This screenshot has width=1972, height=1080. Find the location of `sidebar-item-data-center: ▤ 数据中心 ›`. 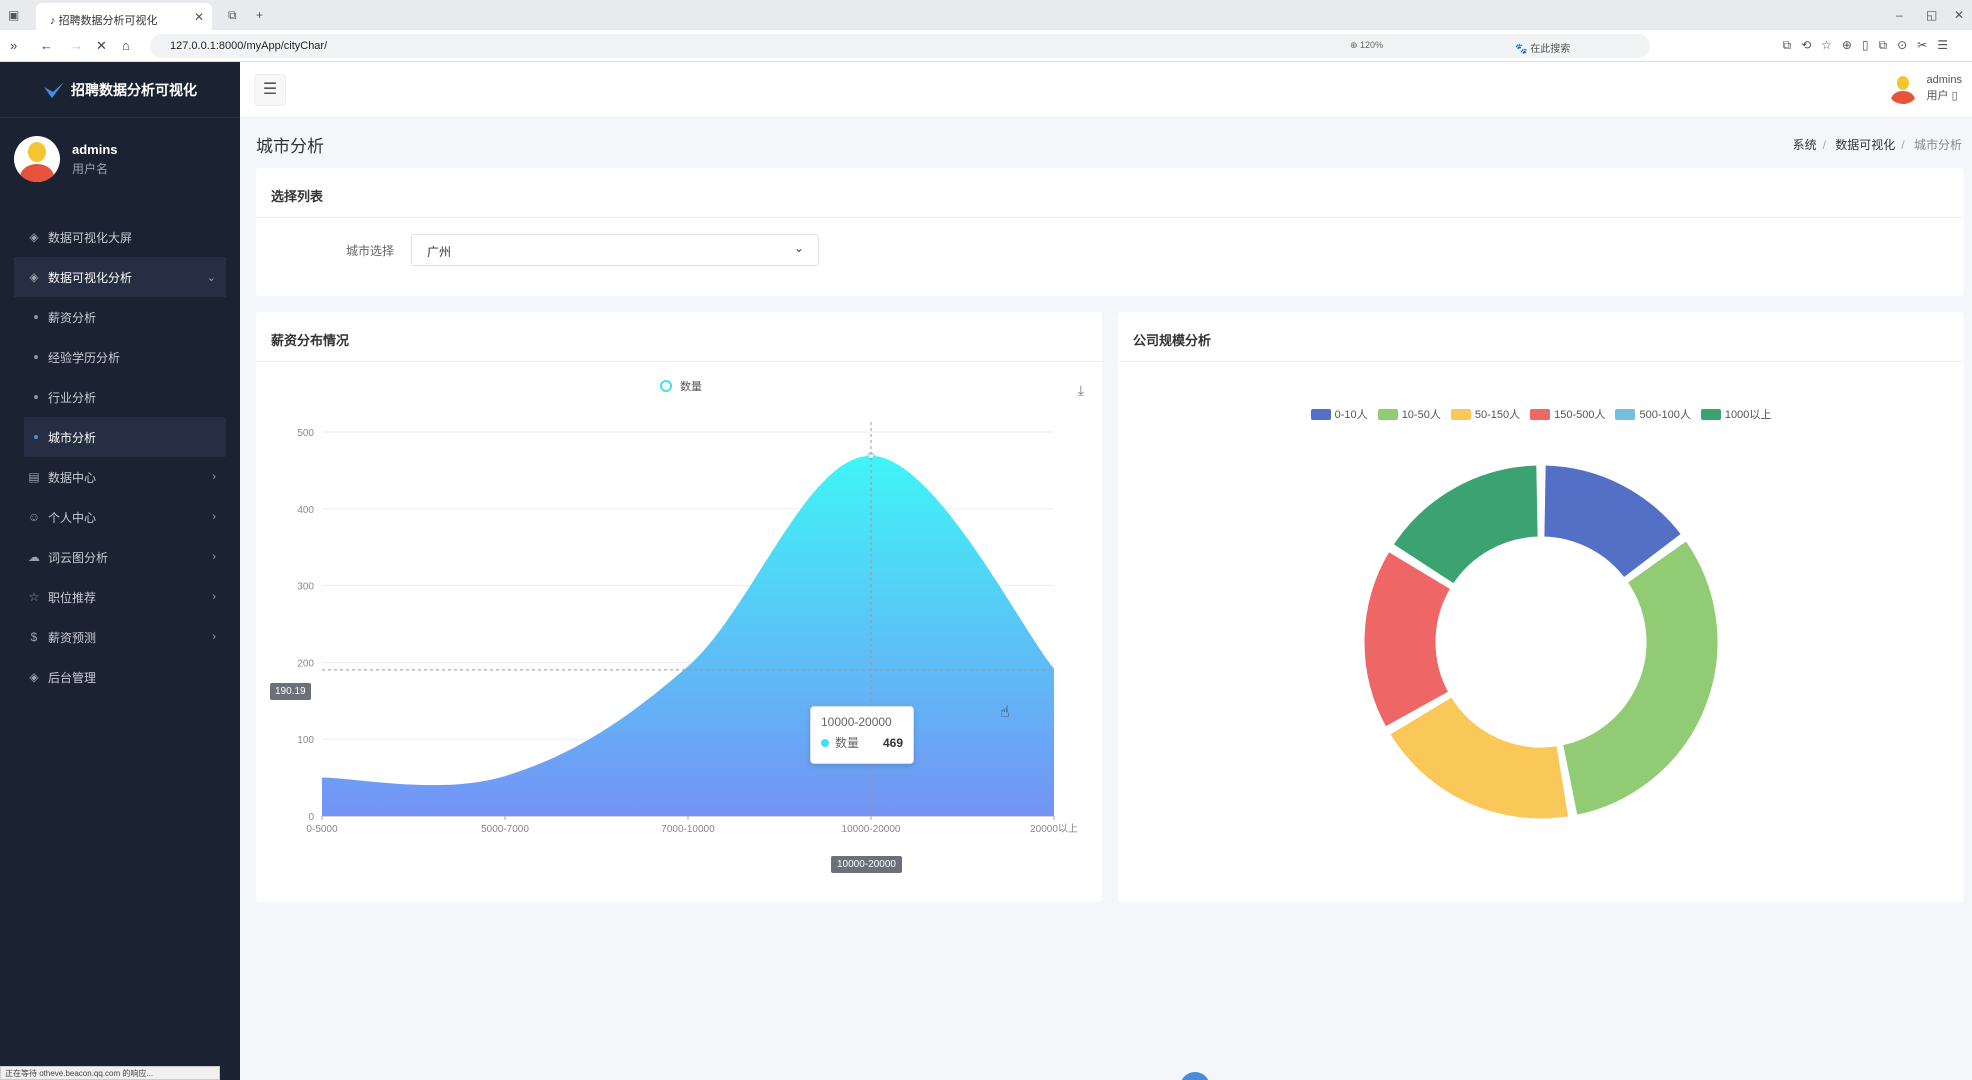

sidebar-item-data-center: ▤ 数据中心 › is located at coordinates (120, 477).